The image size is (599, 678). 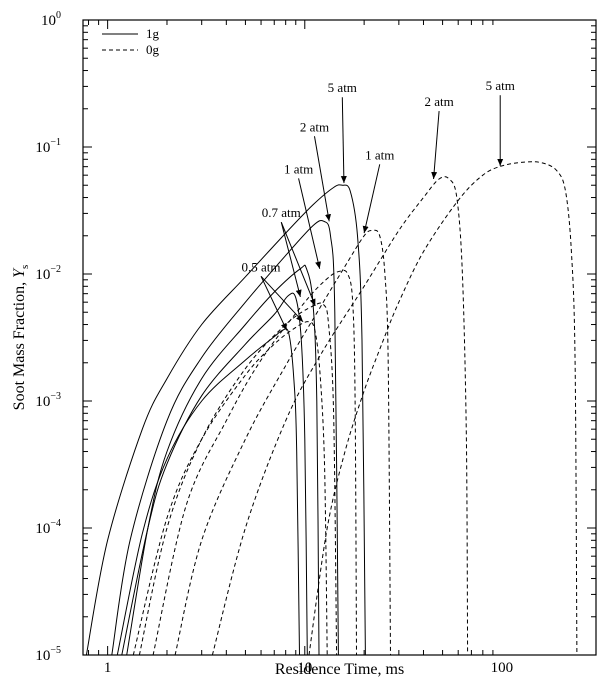 What do you see at coordinates (502, 668) in the screenshot?
I see `x-tick-label: 100` at bounding box center [502, 668].